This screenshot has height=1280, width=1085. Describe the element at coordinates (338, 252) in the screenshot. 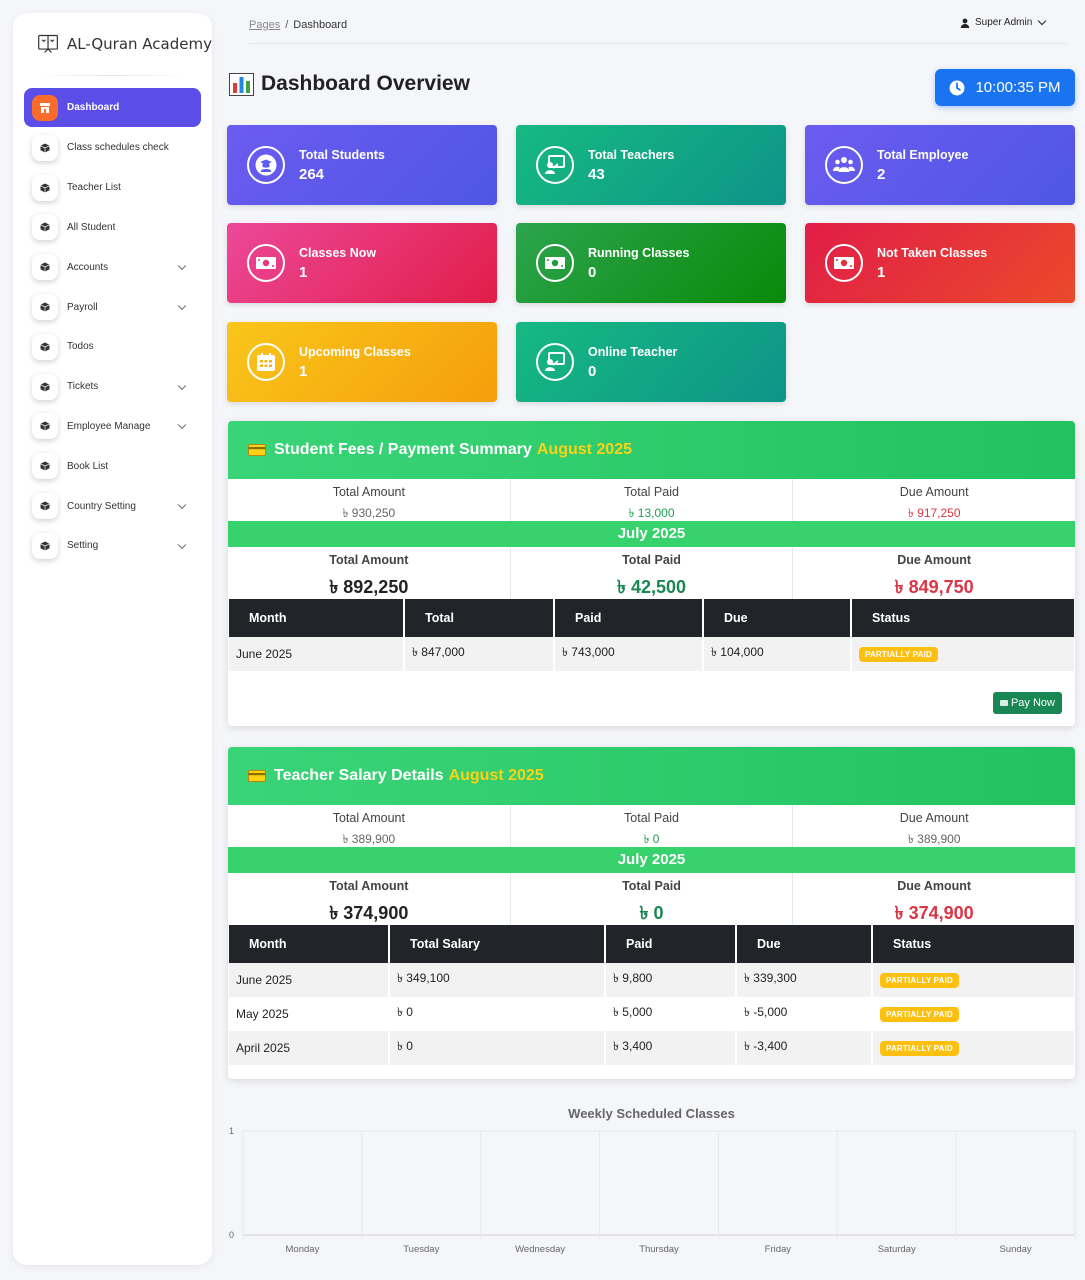

I see `stat-card-label: Classes Now` at that location.